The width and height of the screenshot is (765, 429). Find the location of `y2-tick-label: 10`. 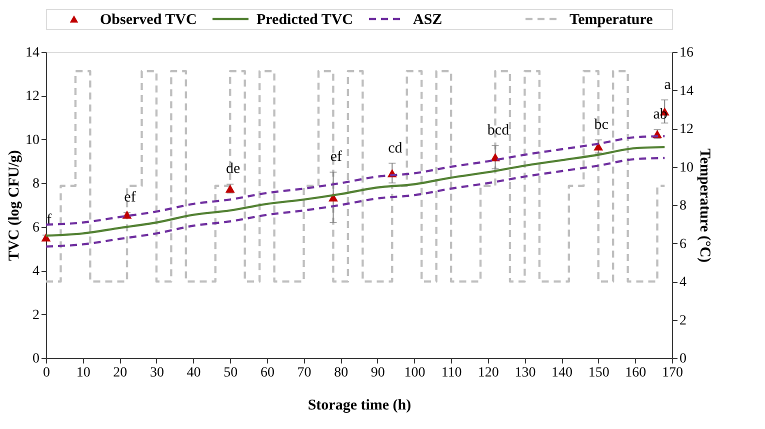

y2-tick-label: 10 is located at coordinates (687, 168).